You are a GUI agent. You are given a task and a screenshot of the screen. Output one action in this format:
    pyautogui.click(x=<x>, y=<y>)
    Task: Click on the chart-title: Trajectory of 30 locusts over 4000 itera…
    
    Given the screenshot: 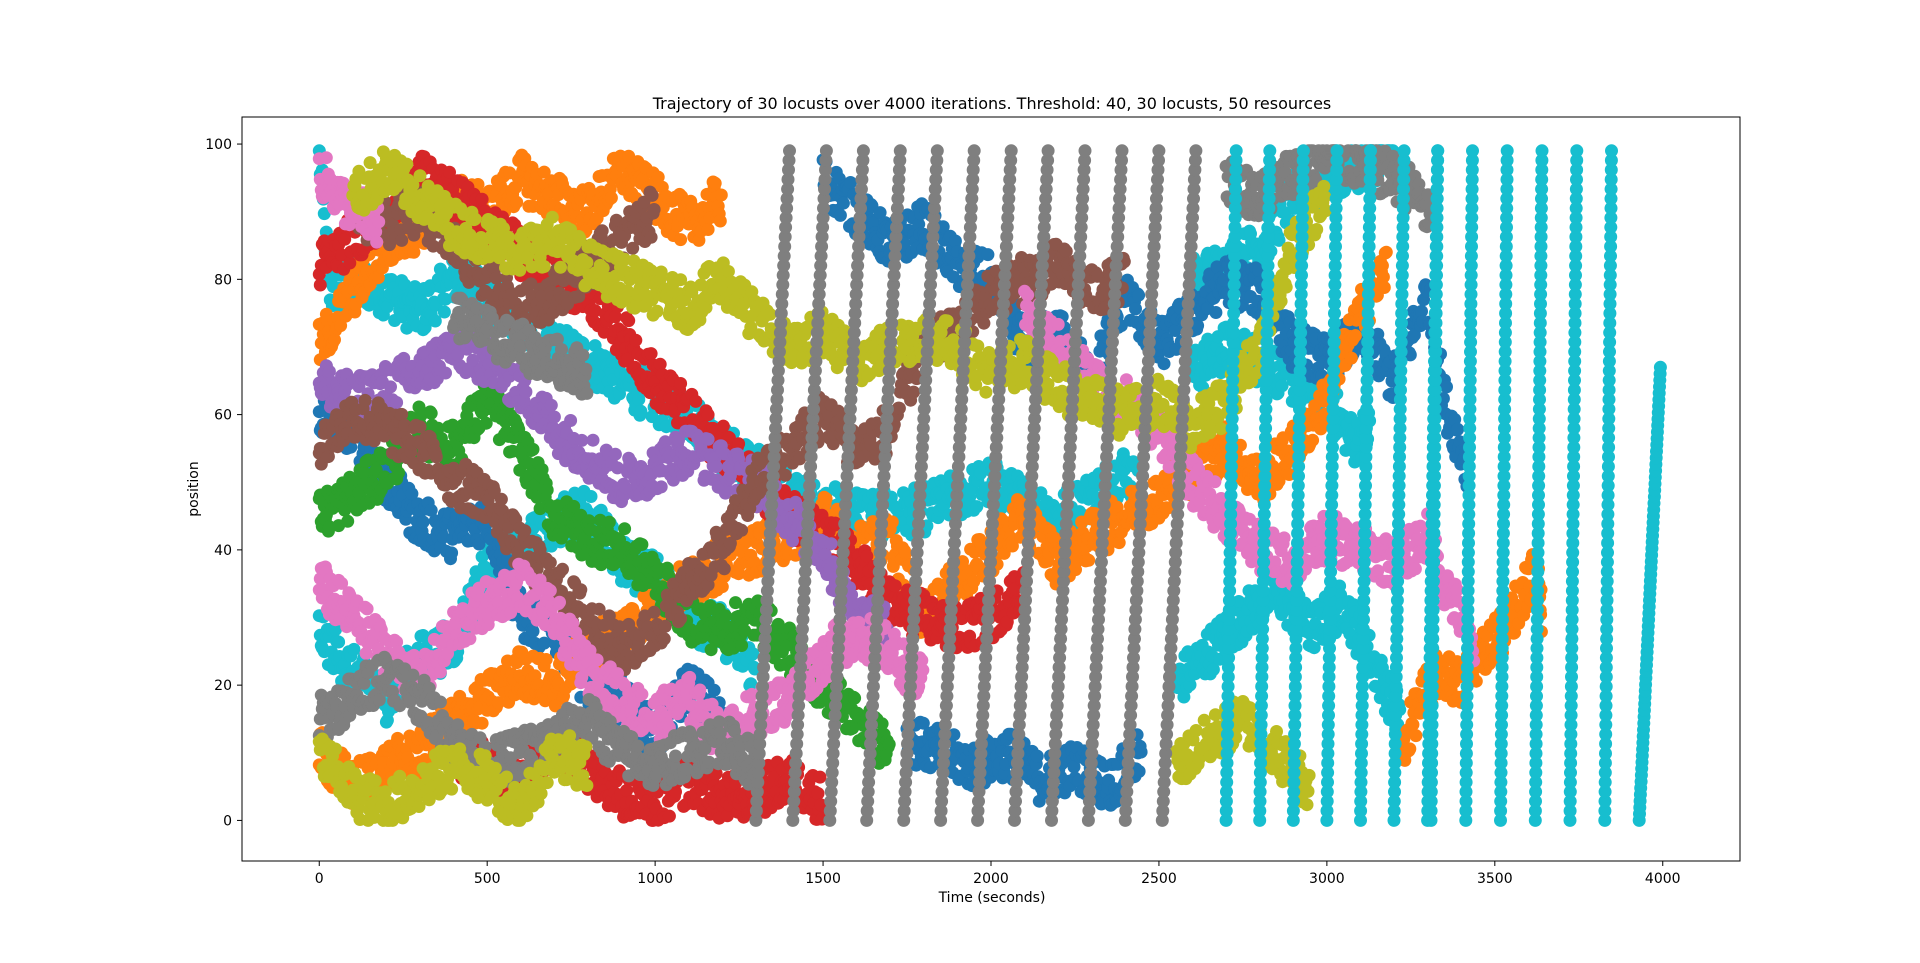 What is the action you would take?
    pyautogui.click(x=992, y=103)
    